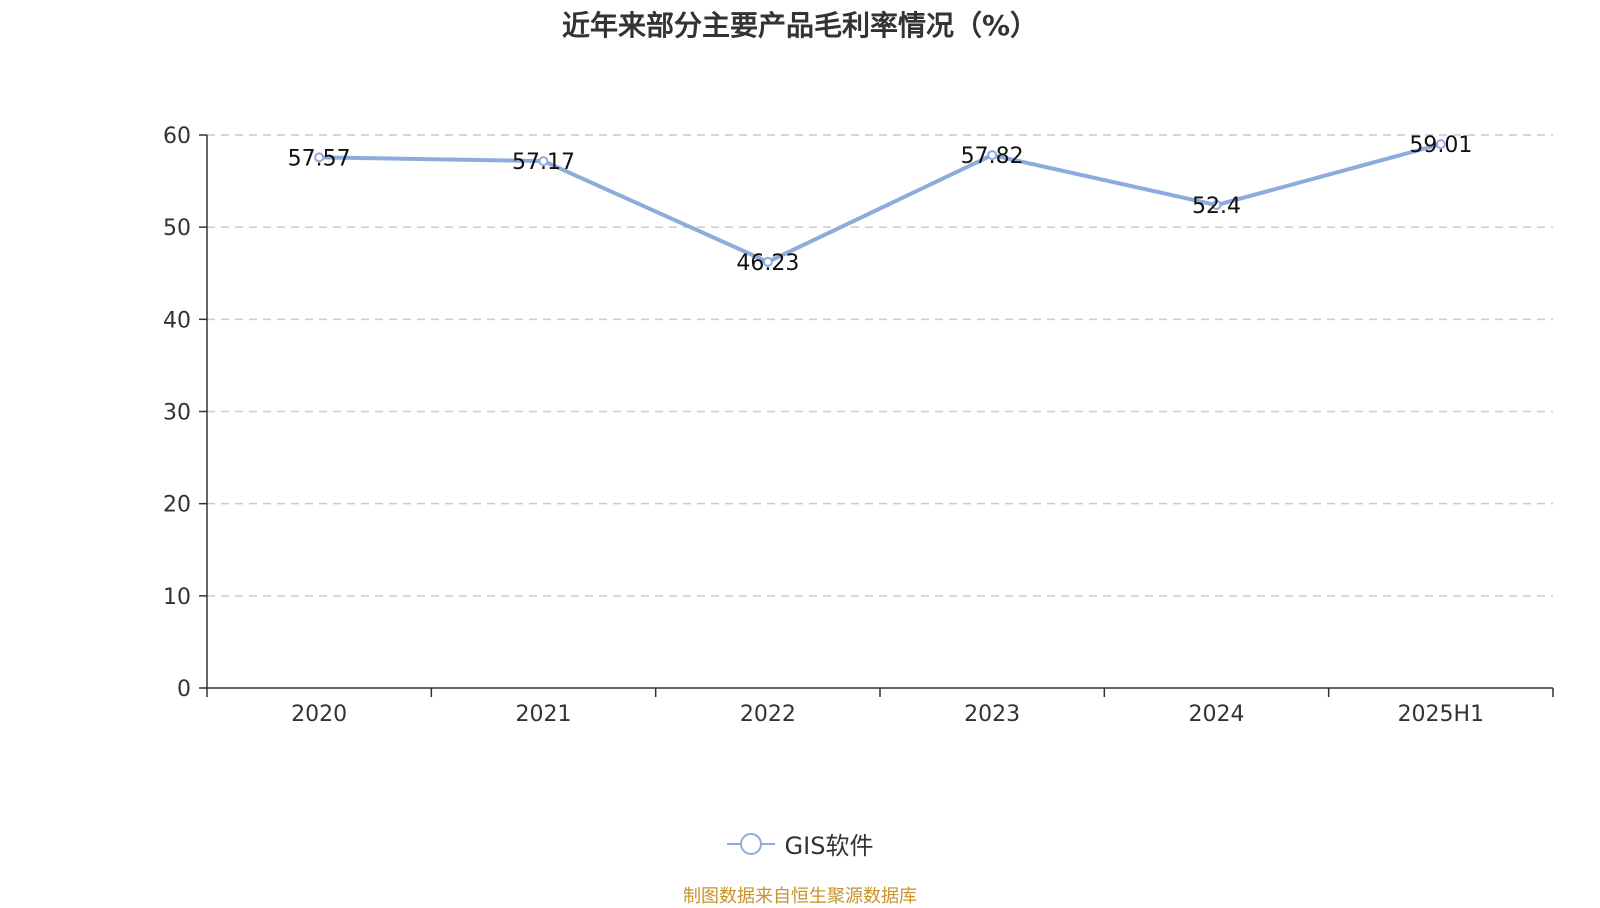 The width and height of the screenshot is (1600, 908). What do you see at coordinates (880, 203) in the screenshot?
I see `series-line` at bounding box center [880, 203].